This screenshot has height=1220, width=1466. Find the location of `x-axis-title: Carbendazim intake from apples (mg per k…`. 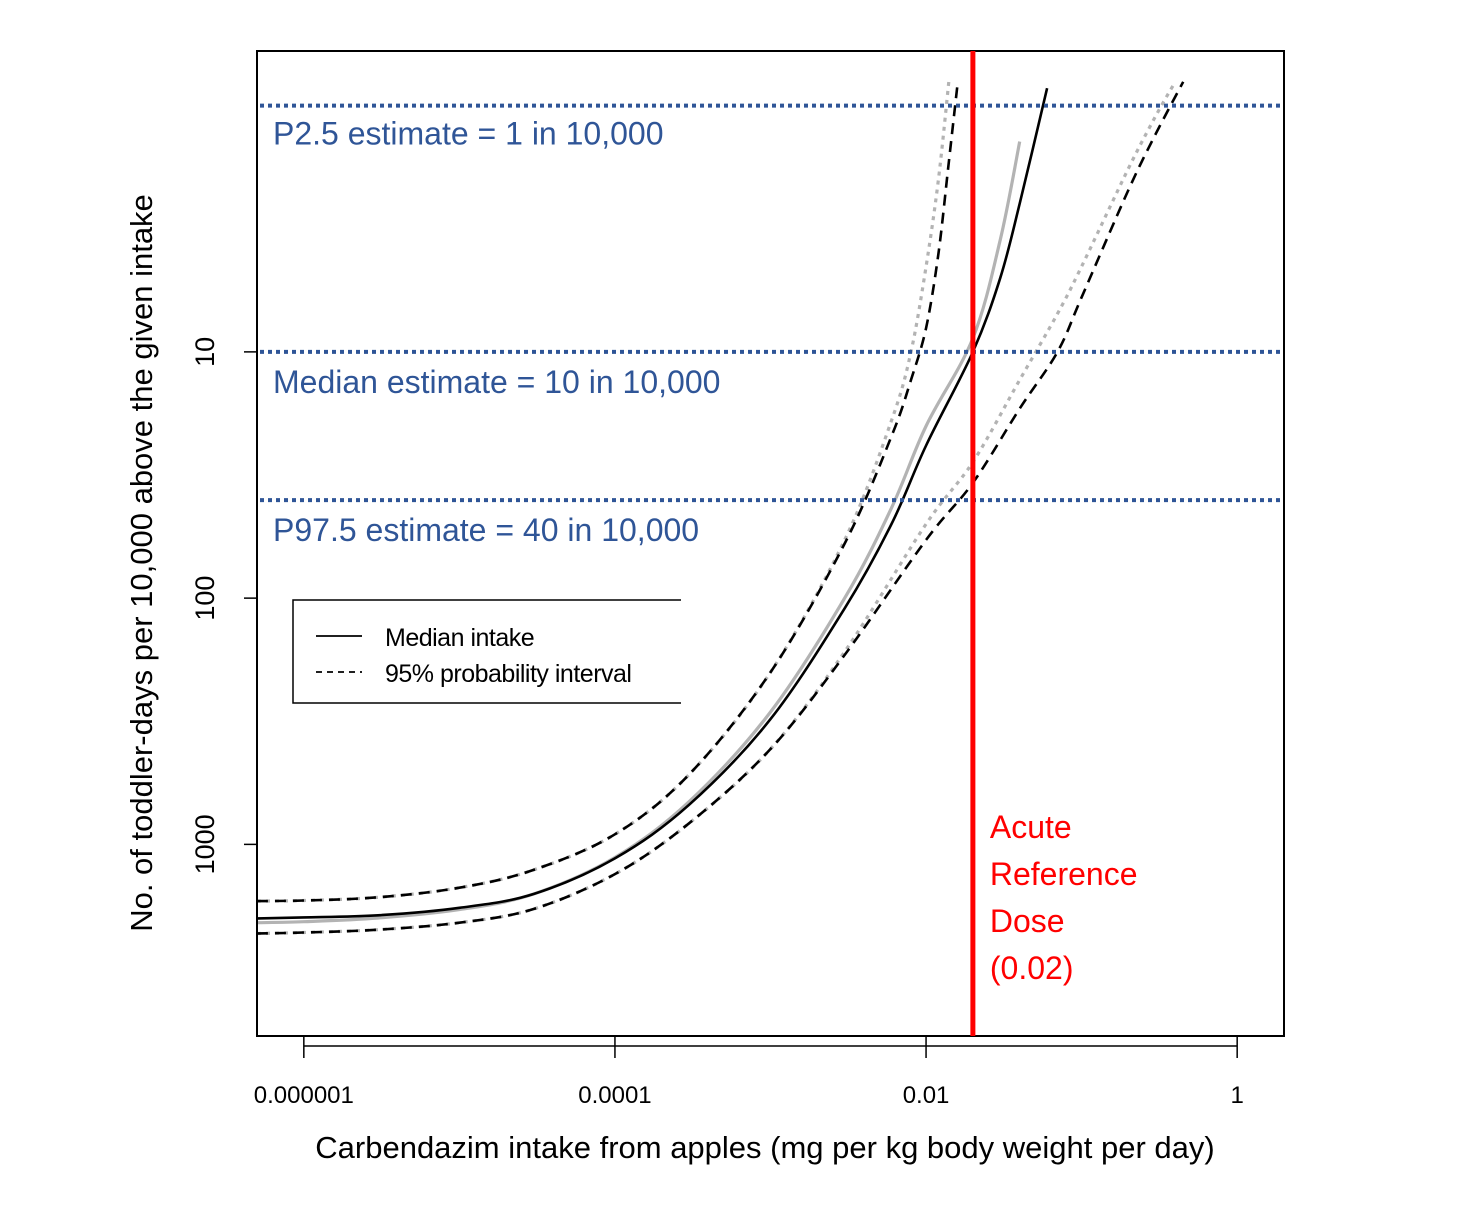

x-axis-title: Carbendazim intake from apples (mg per k… is located at coordinates (764, 1147).